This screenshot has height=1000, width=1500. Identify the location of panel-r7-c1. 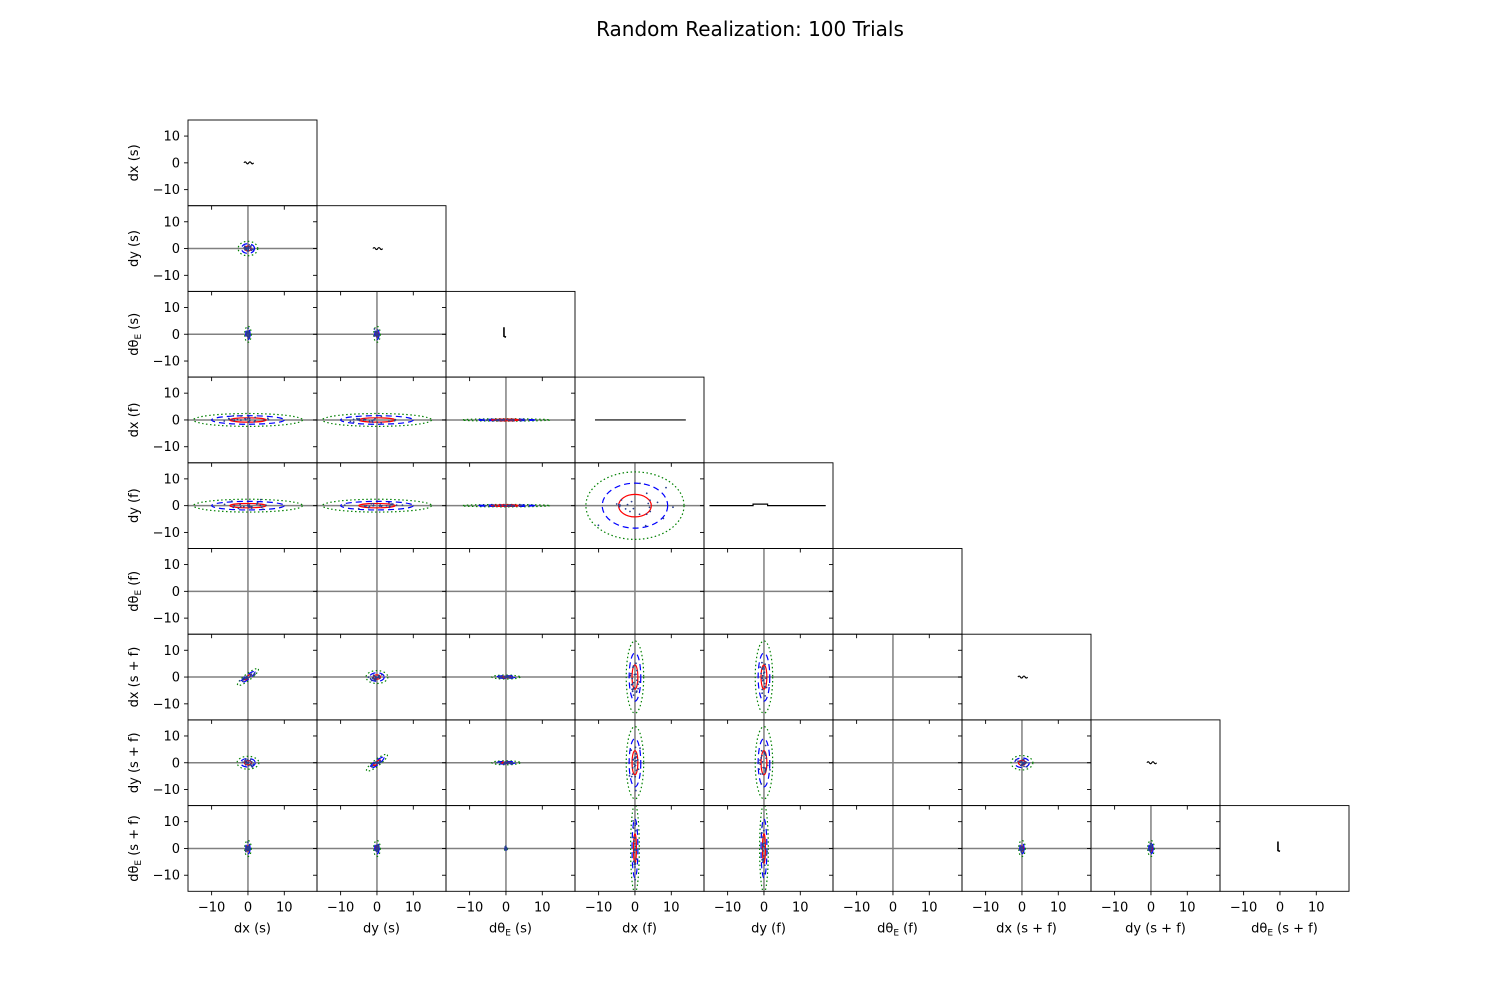
(380, 764).